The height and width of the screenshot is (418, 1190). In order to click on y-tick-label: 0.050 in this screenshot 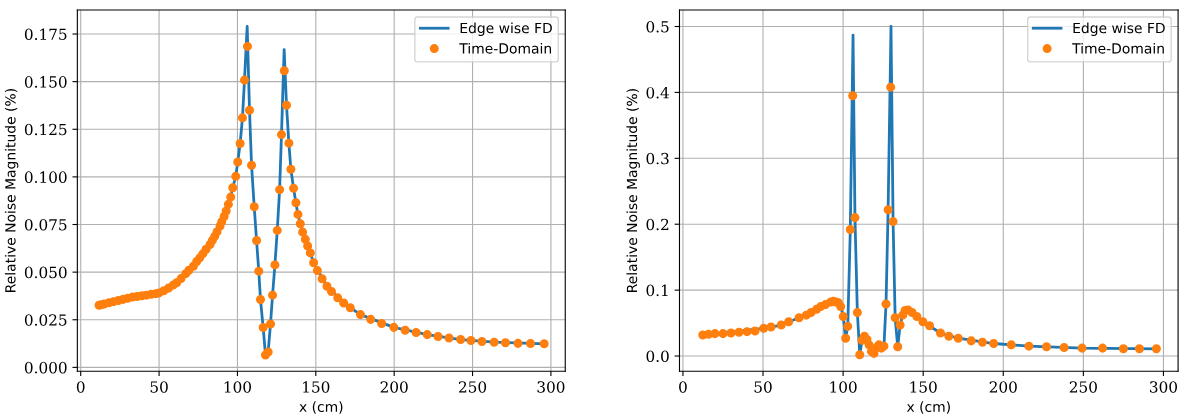, I will do `click(45, 272)`.